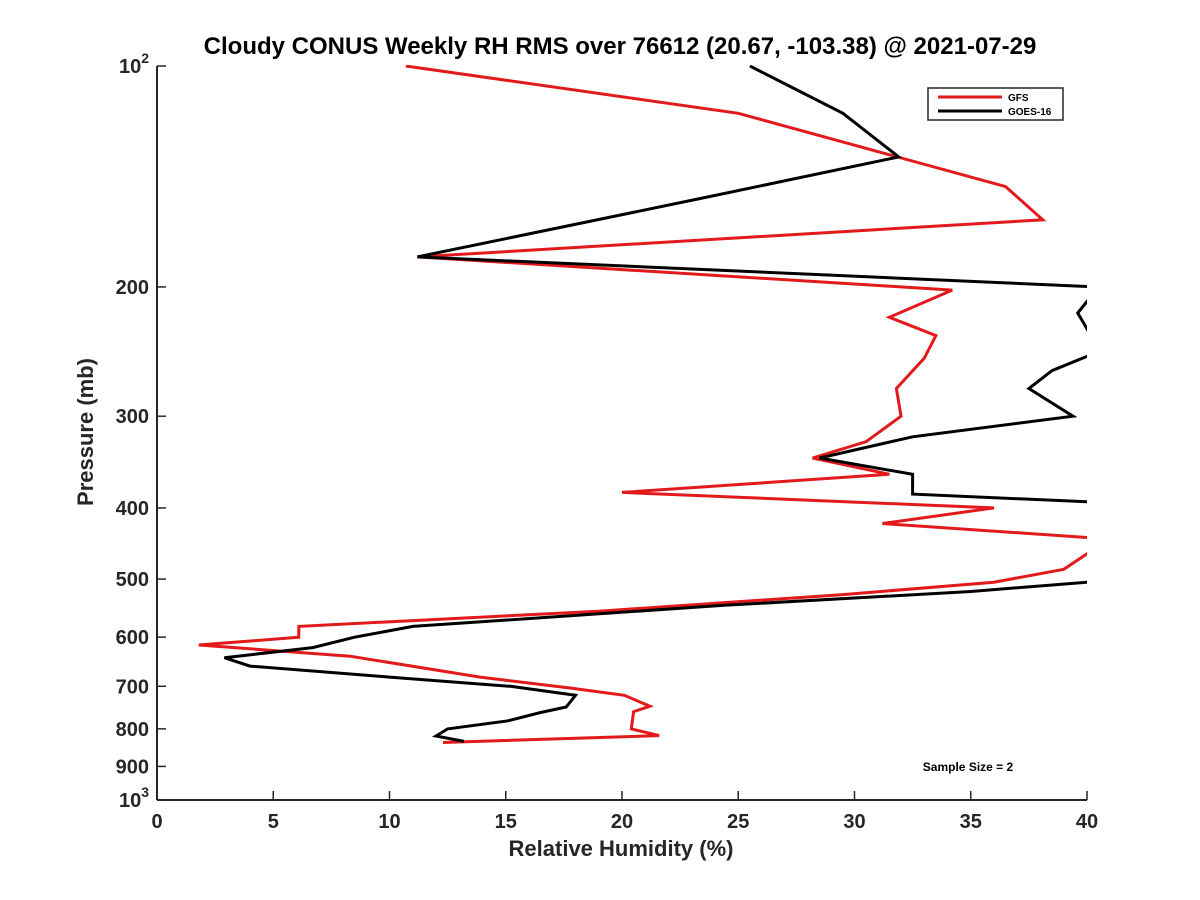 The width and height of the screenshot is (1200, 900). Describe the element at coordinates (995, 104) in the screenshot. I see `legend-box` at that location.